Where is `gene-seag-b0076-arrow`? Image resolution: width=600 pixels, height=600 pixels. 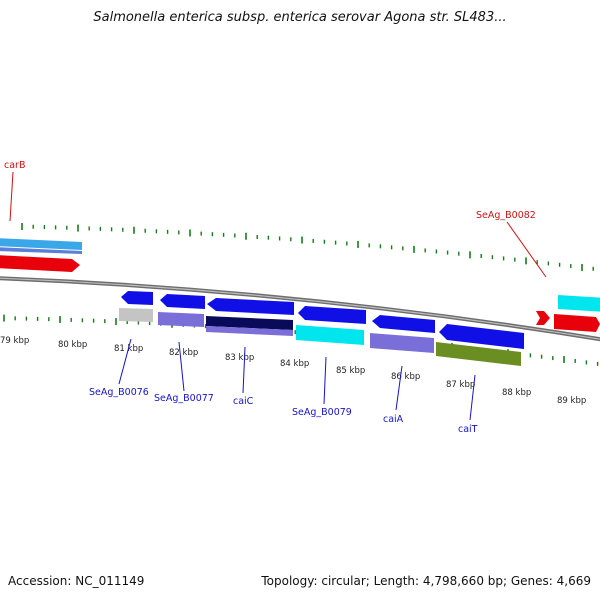
gene-seag-b0076-arrow is located at coordinates (137, 298).